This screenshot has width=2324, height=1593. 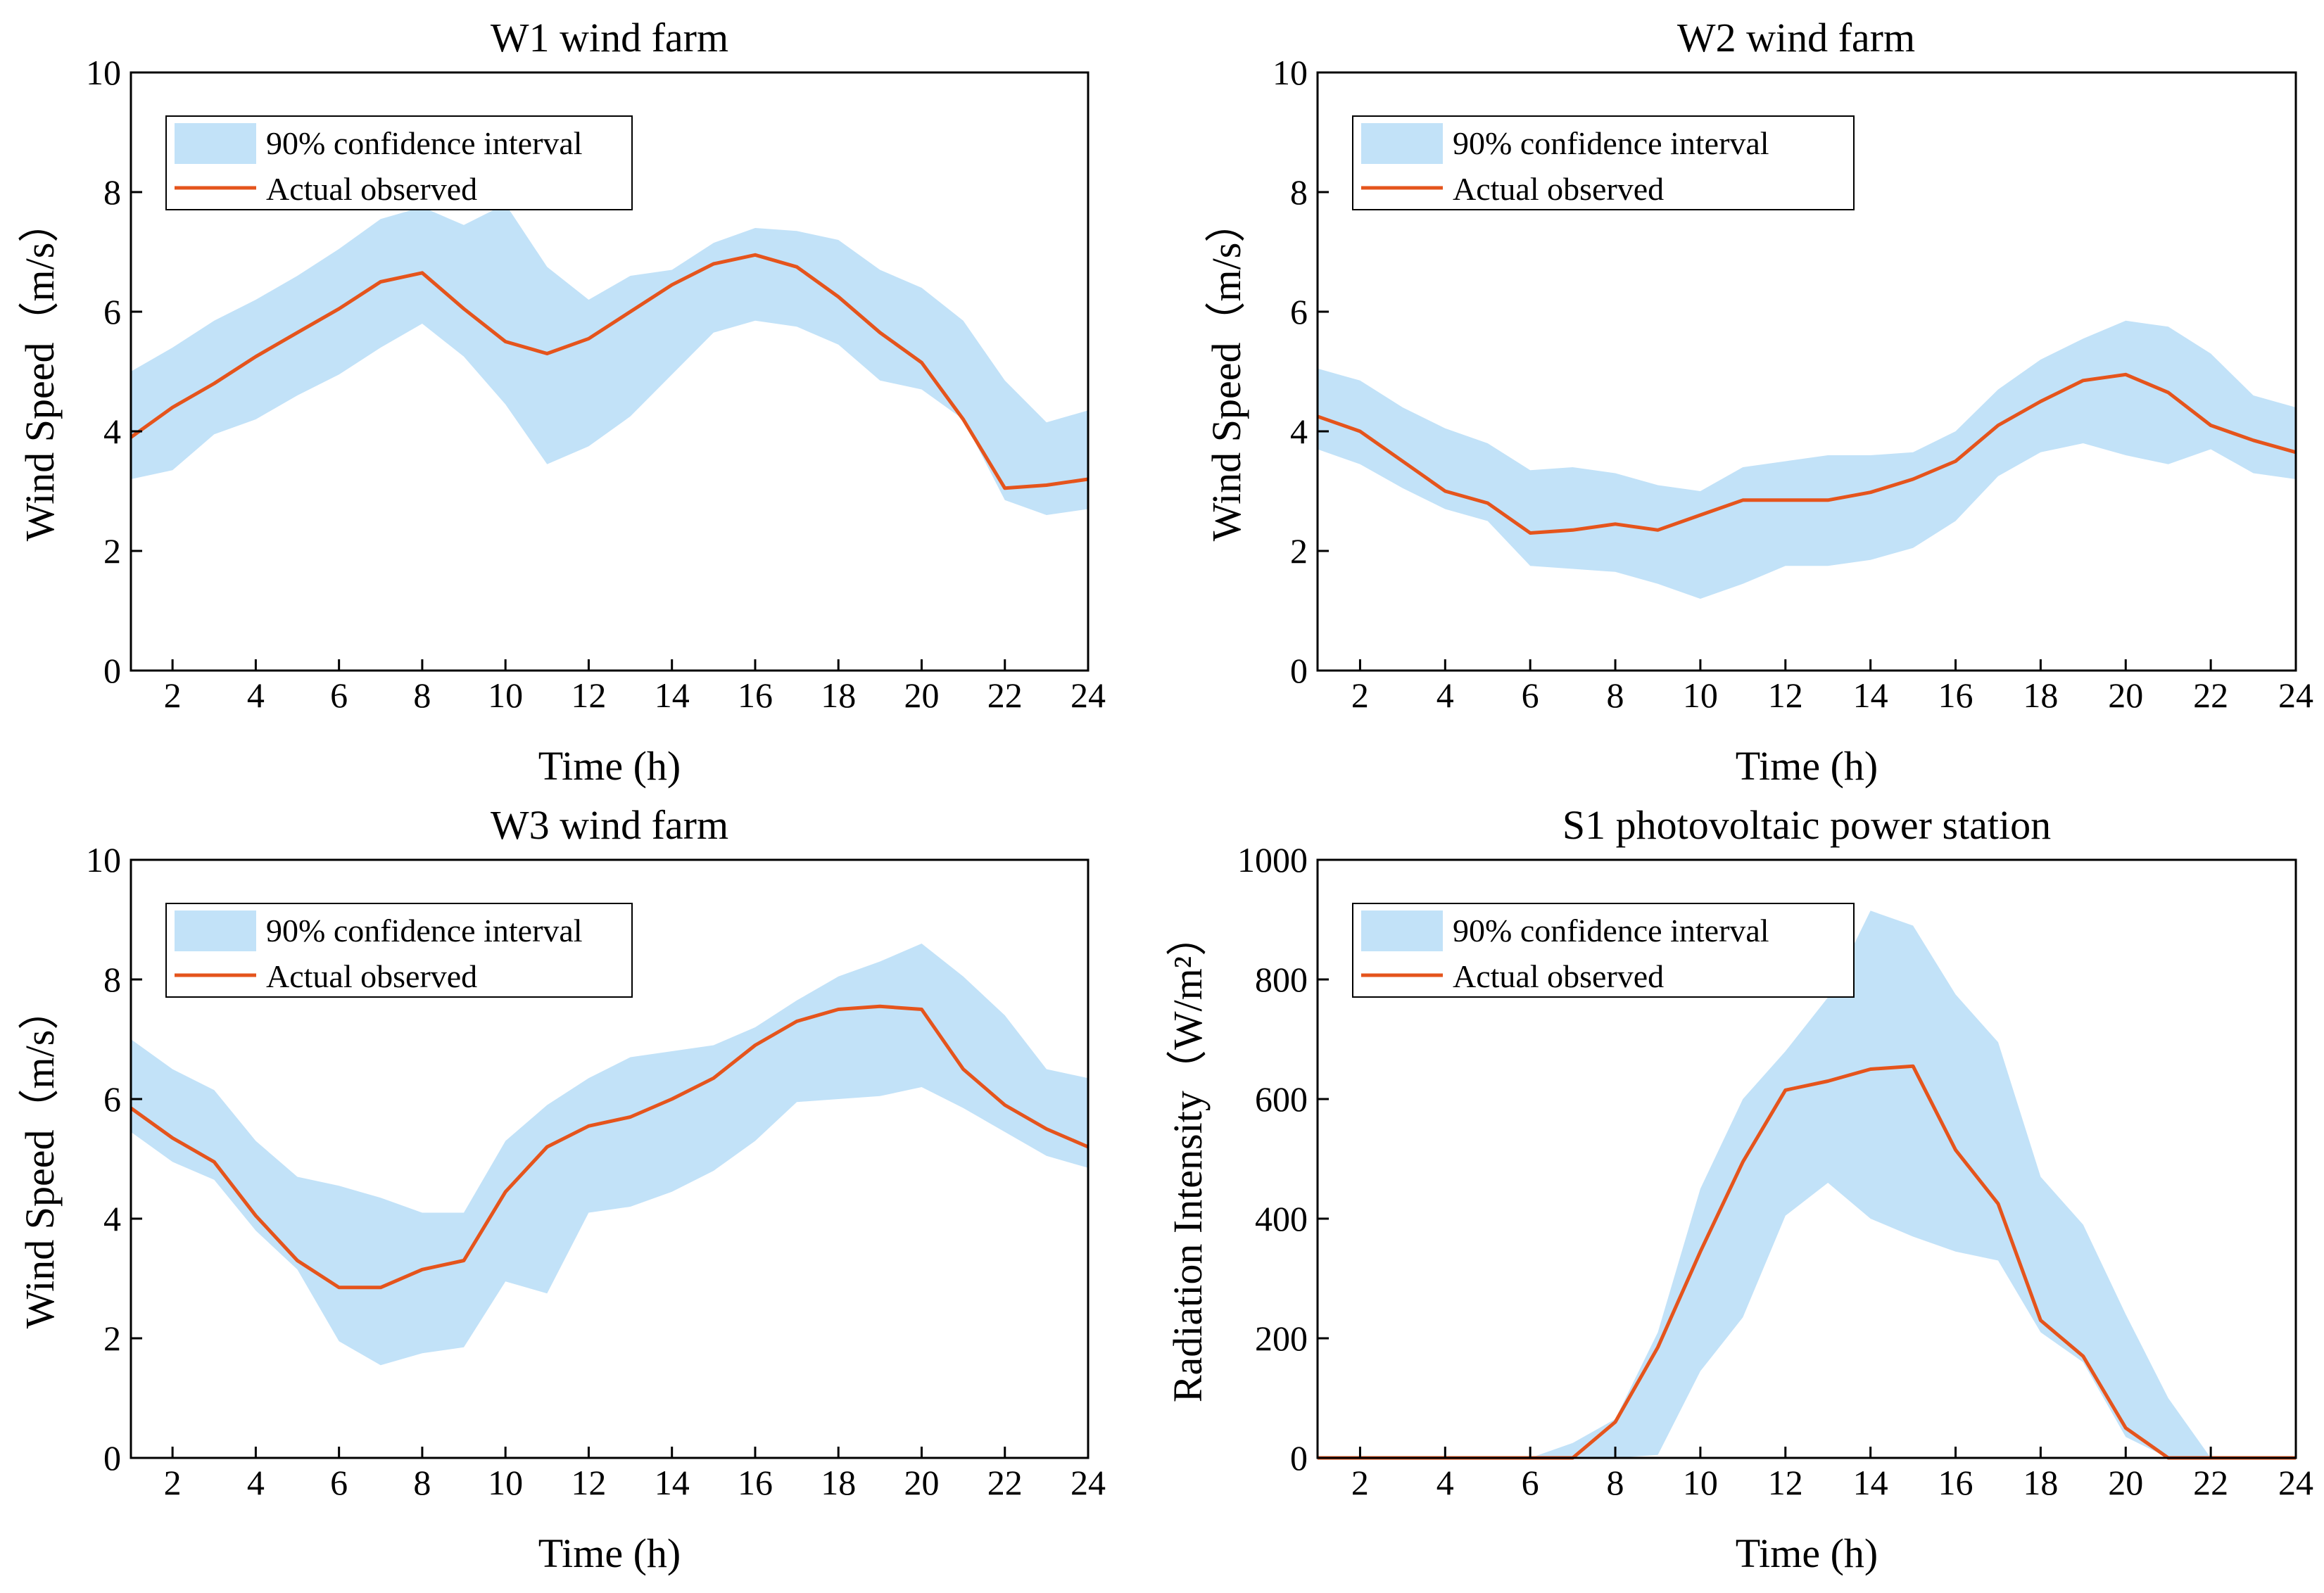 What do you see at coordinates (1281, 1099) in the screenshot?
I see `y-tick-label: 600` at bounding box center [1281, 1099].